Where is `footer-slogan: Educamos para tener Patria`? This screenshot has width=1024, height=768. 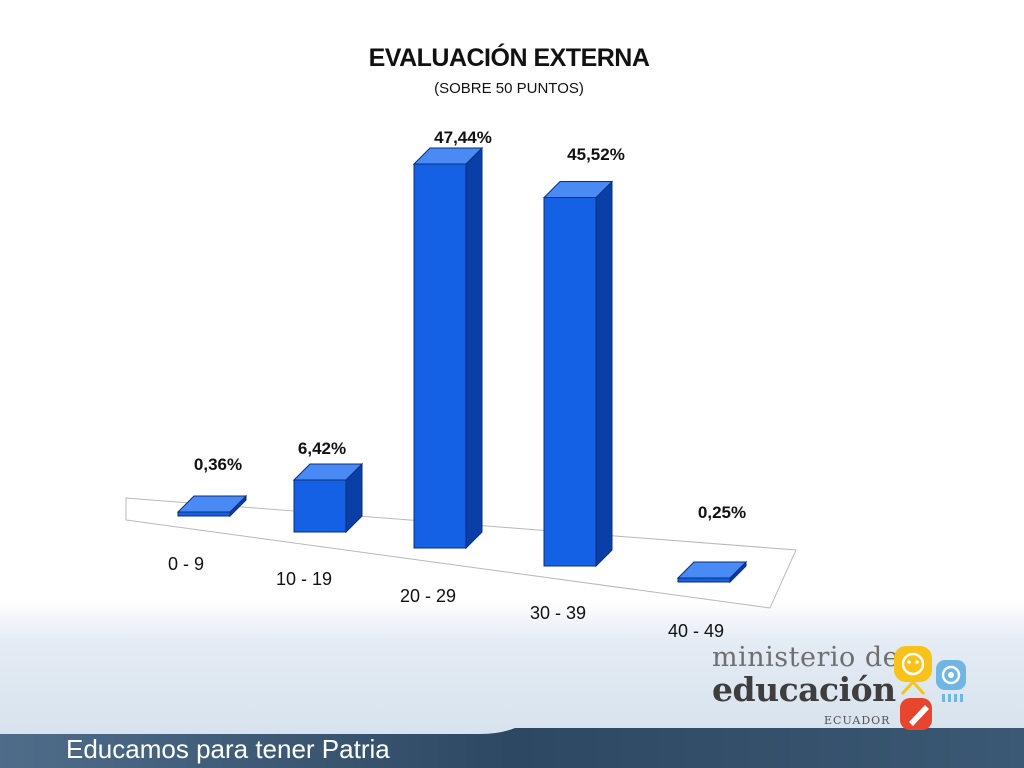 footer-slogan: Educamos para tener Patria is located at coordinates (228, 749).